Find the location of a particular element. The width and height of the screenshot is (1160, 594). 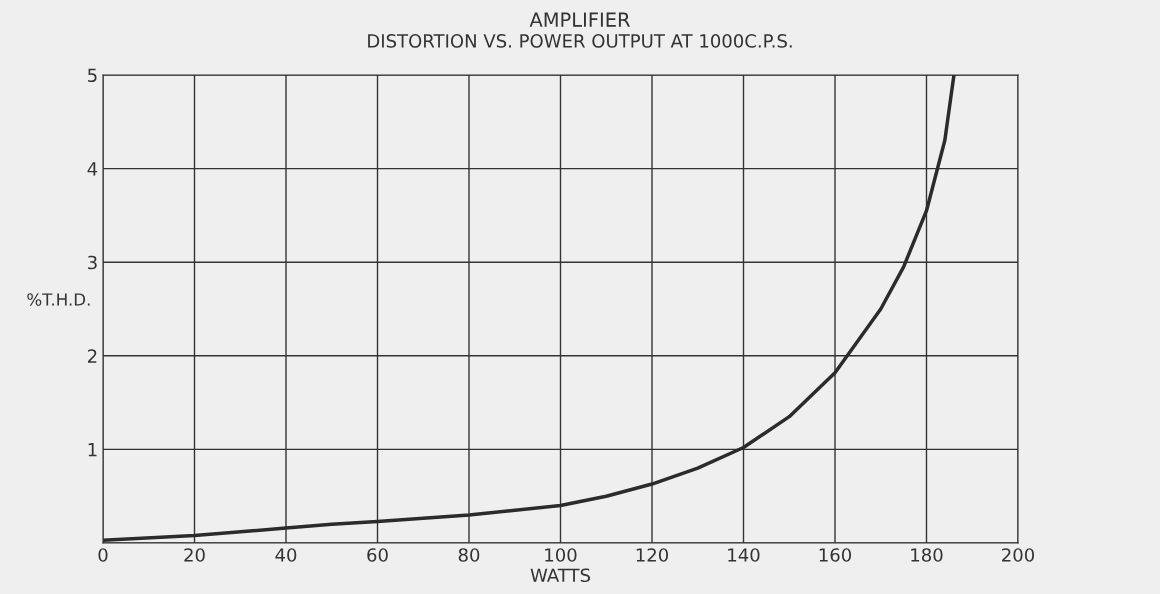

x-tick-label: 140 is located at coordinates (744, 555).